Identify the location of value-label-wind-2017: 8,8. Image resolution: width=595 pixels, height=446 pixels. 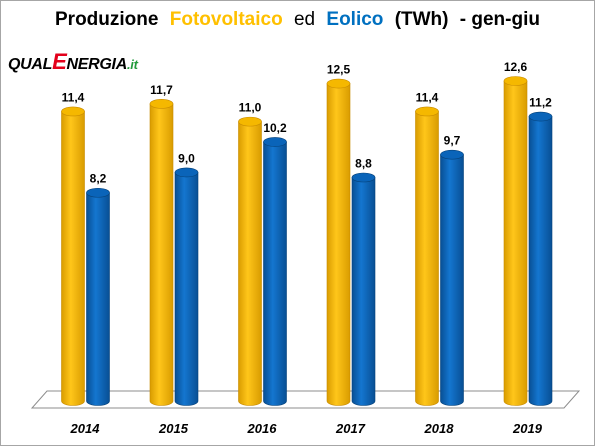
(363, 164).